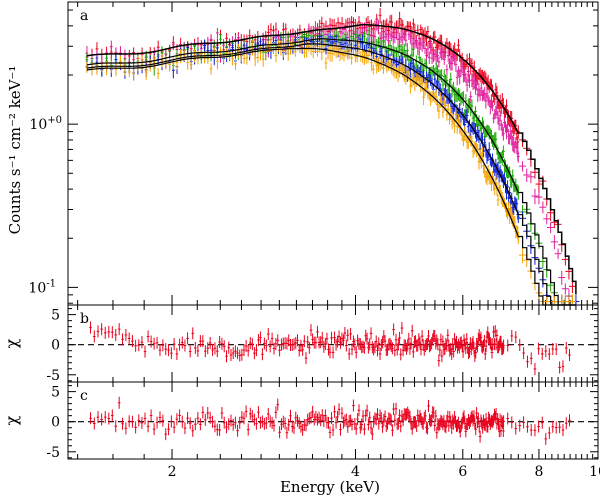 The image size is (600, 498). What do you see at coordinates (45, 124) in the screenshot?
I see `y-tick-label: 10+0` at bounding box center [45, 124].